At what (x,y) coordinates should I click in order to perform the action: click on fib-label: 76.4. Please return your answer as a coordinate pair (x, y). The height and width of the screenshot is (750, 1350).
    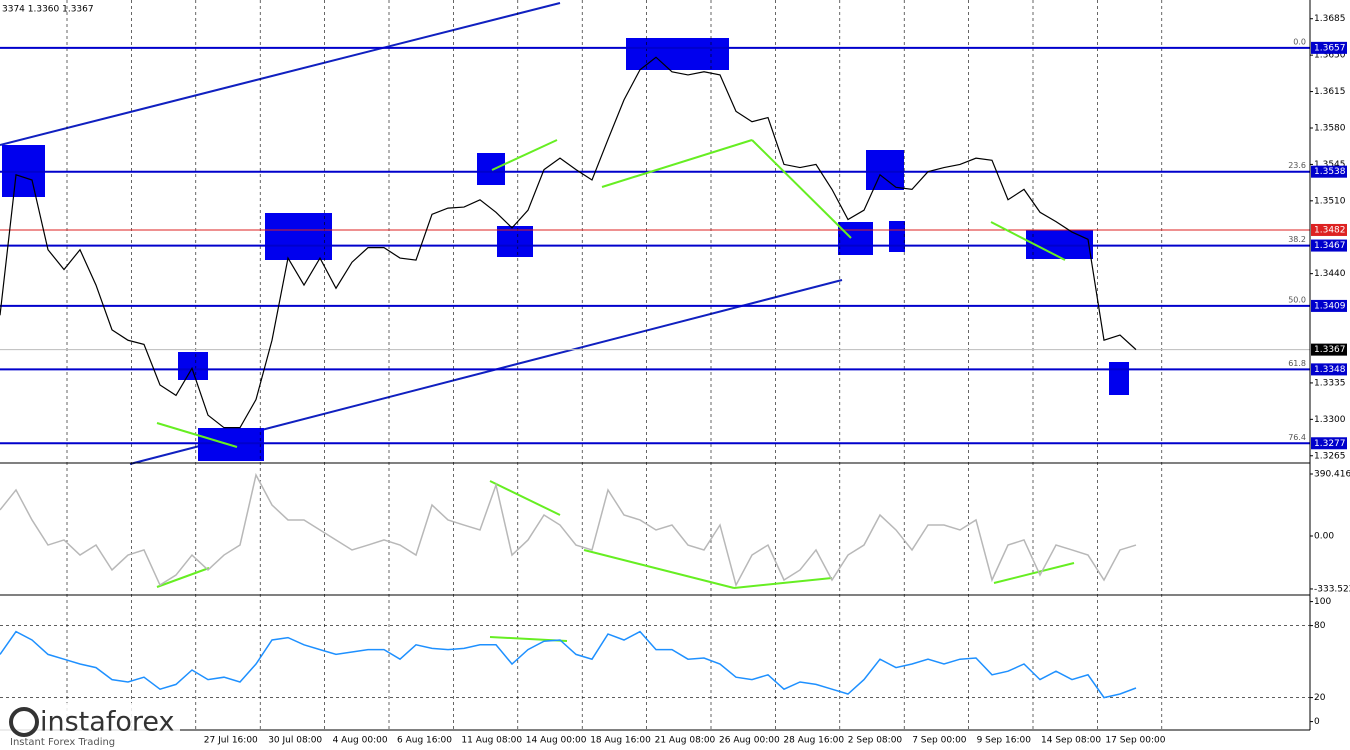
    Looking at the image, I should click on (1297, 437).